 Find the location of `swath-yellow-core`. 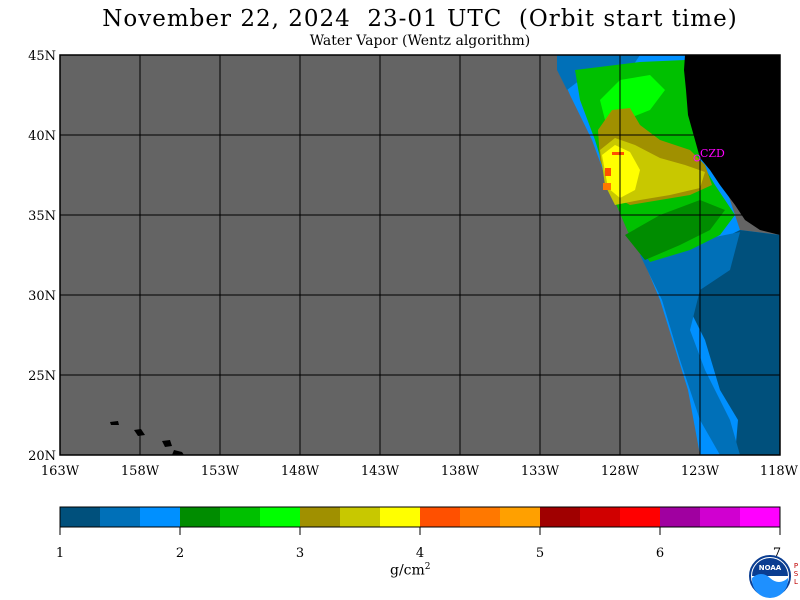

swath-yellow-core is located at coordinates (621, 171).